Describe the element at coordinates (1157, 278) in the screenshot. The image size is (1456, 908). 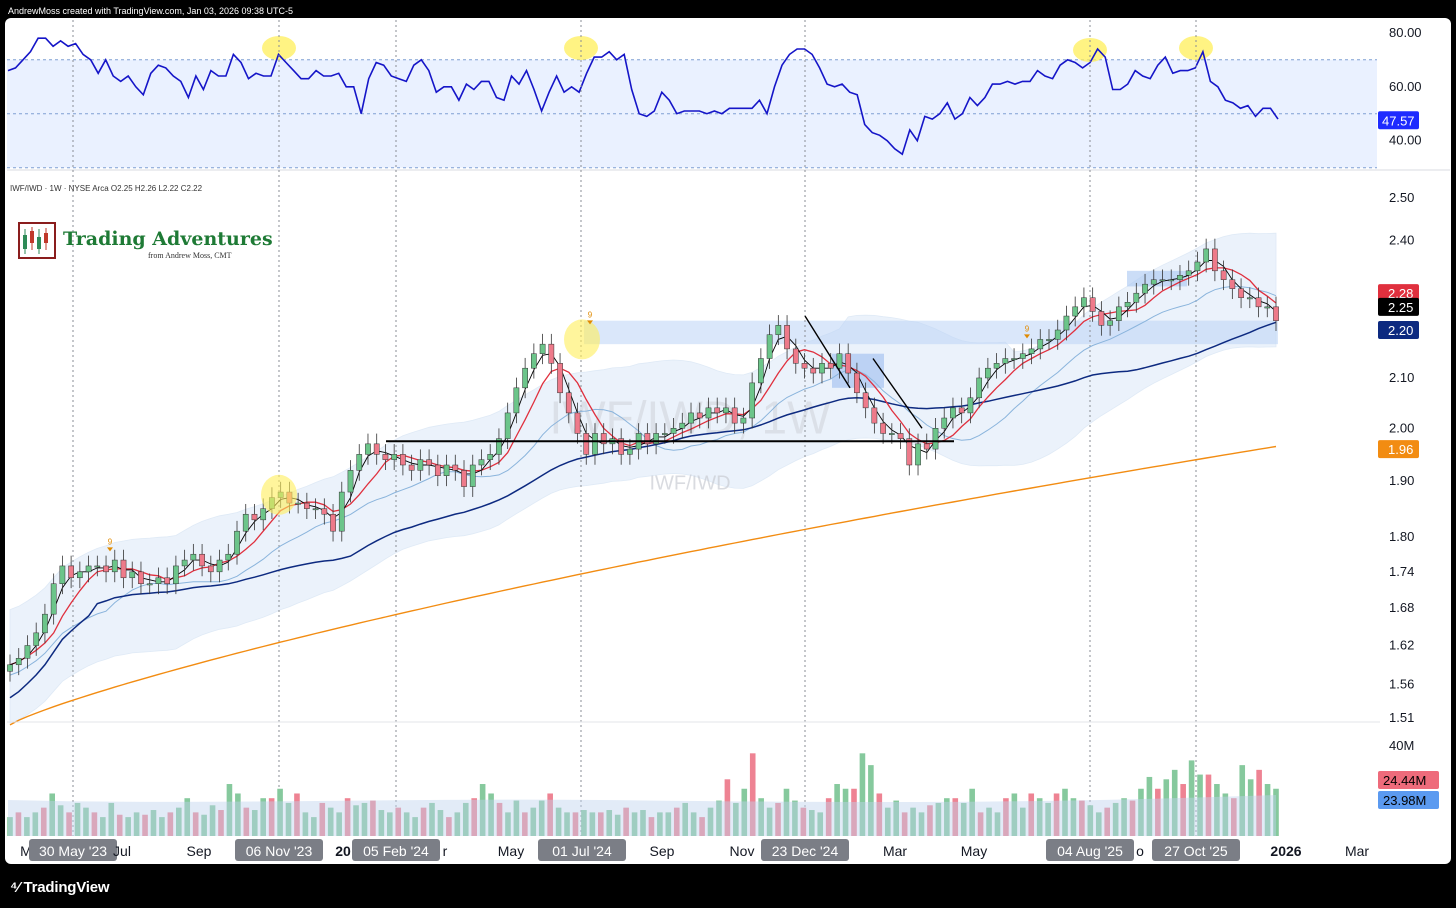
I see `consolidation-box` at that location.